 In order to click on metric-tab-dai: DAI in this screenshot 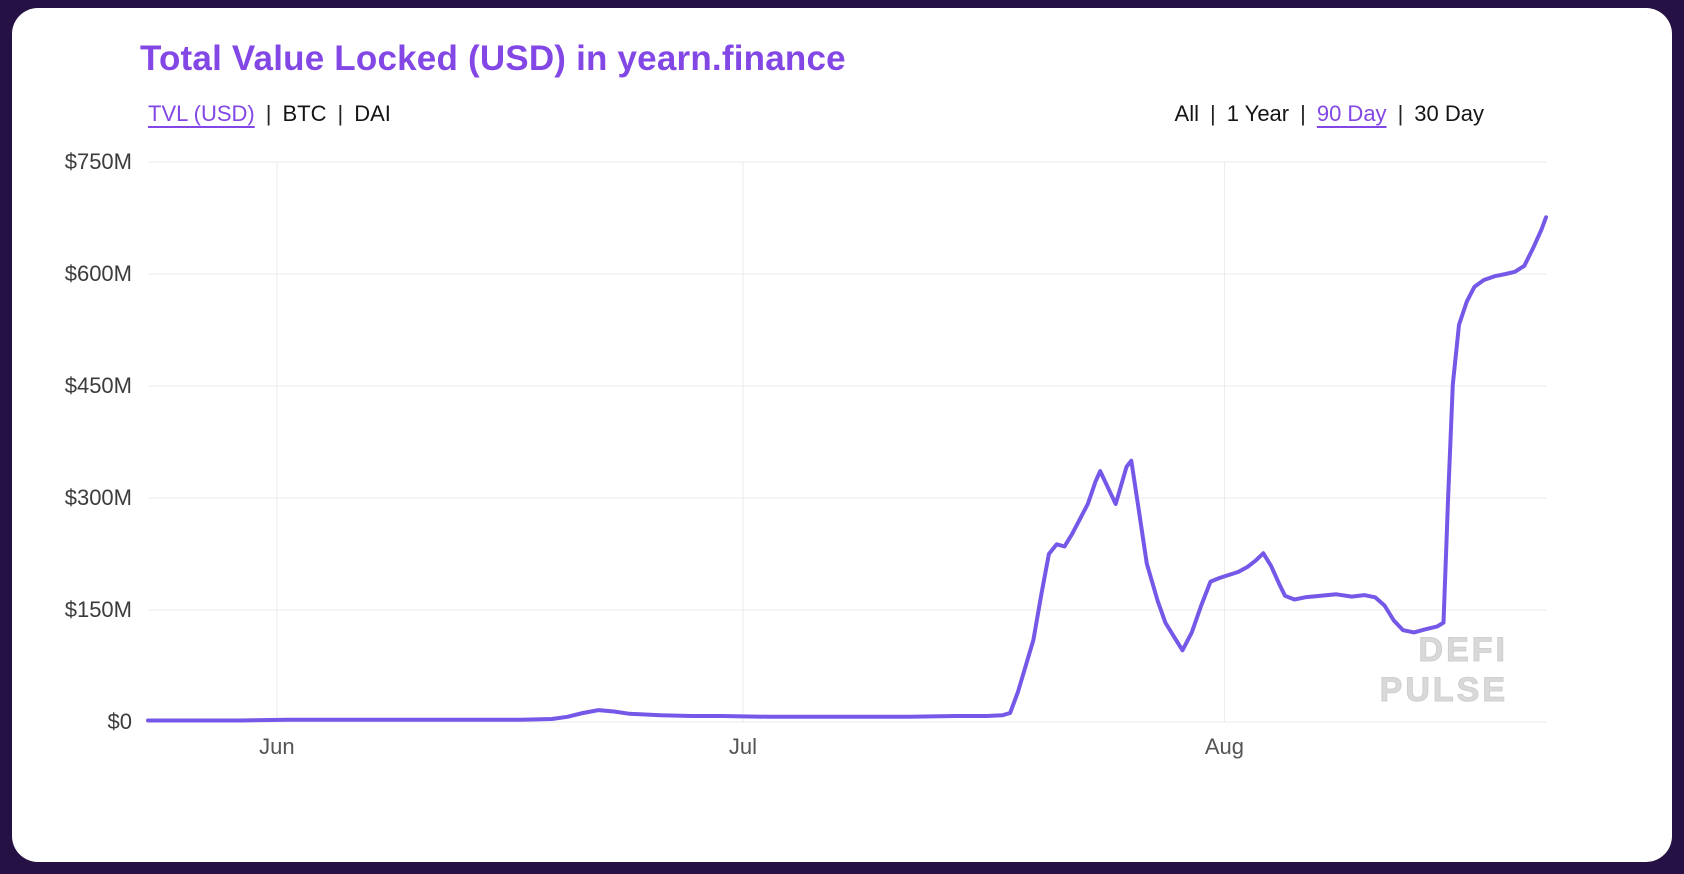, I will do `click(372, 113)`.